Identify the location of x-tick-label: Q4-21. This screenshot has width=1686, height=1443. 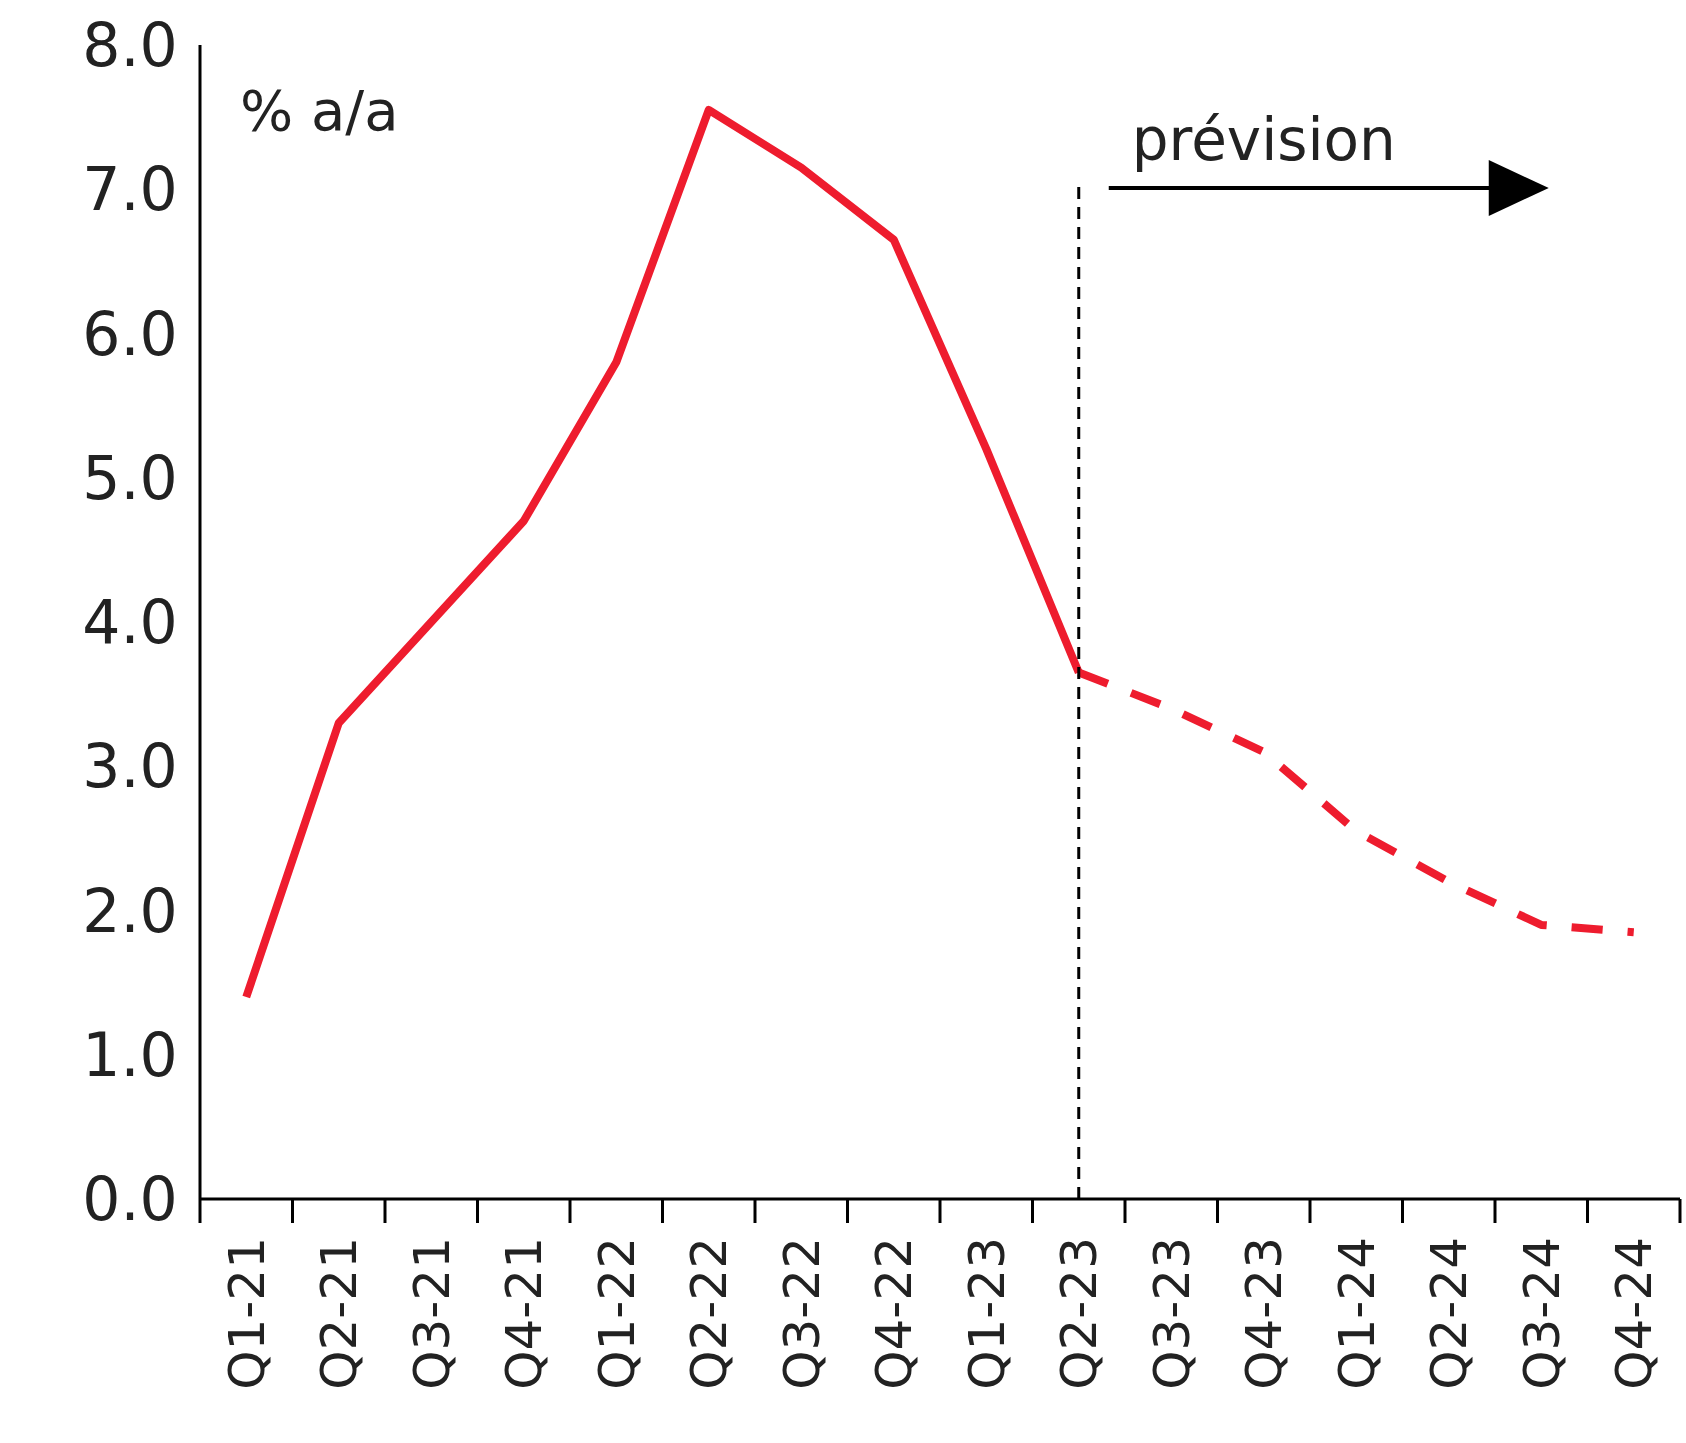
(524, 1313).